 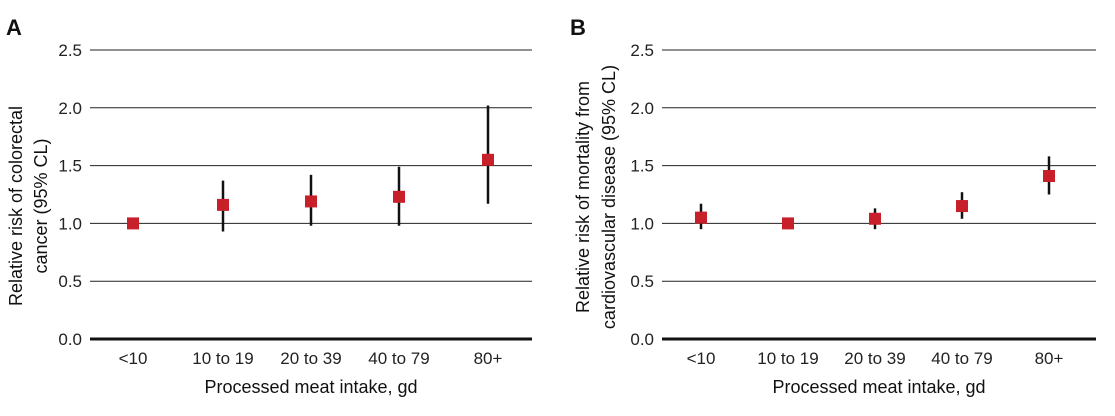 What do you see at coordinates (16, 206) in the screenshot?
I see `y-axis-label: Relative risk of colorectal` at bounding box center [16, 206].